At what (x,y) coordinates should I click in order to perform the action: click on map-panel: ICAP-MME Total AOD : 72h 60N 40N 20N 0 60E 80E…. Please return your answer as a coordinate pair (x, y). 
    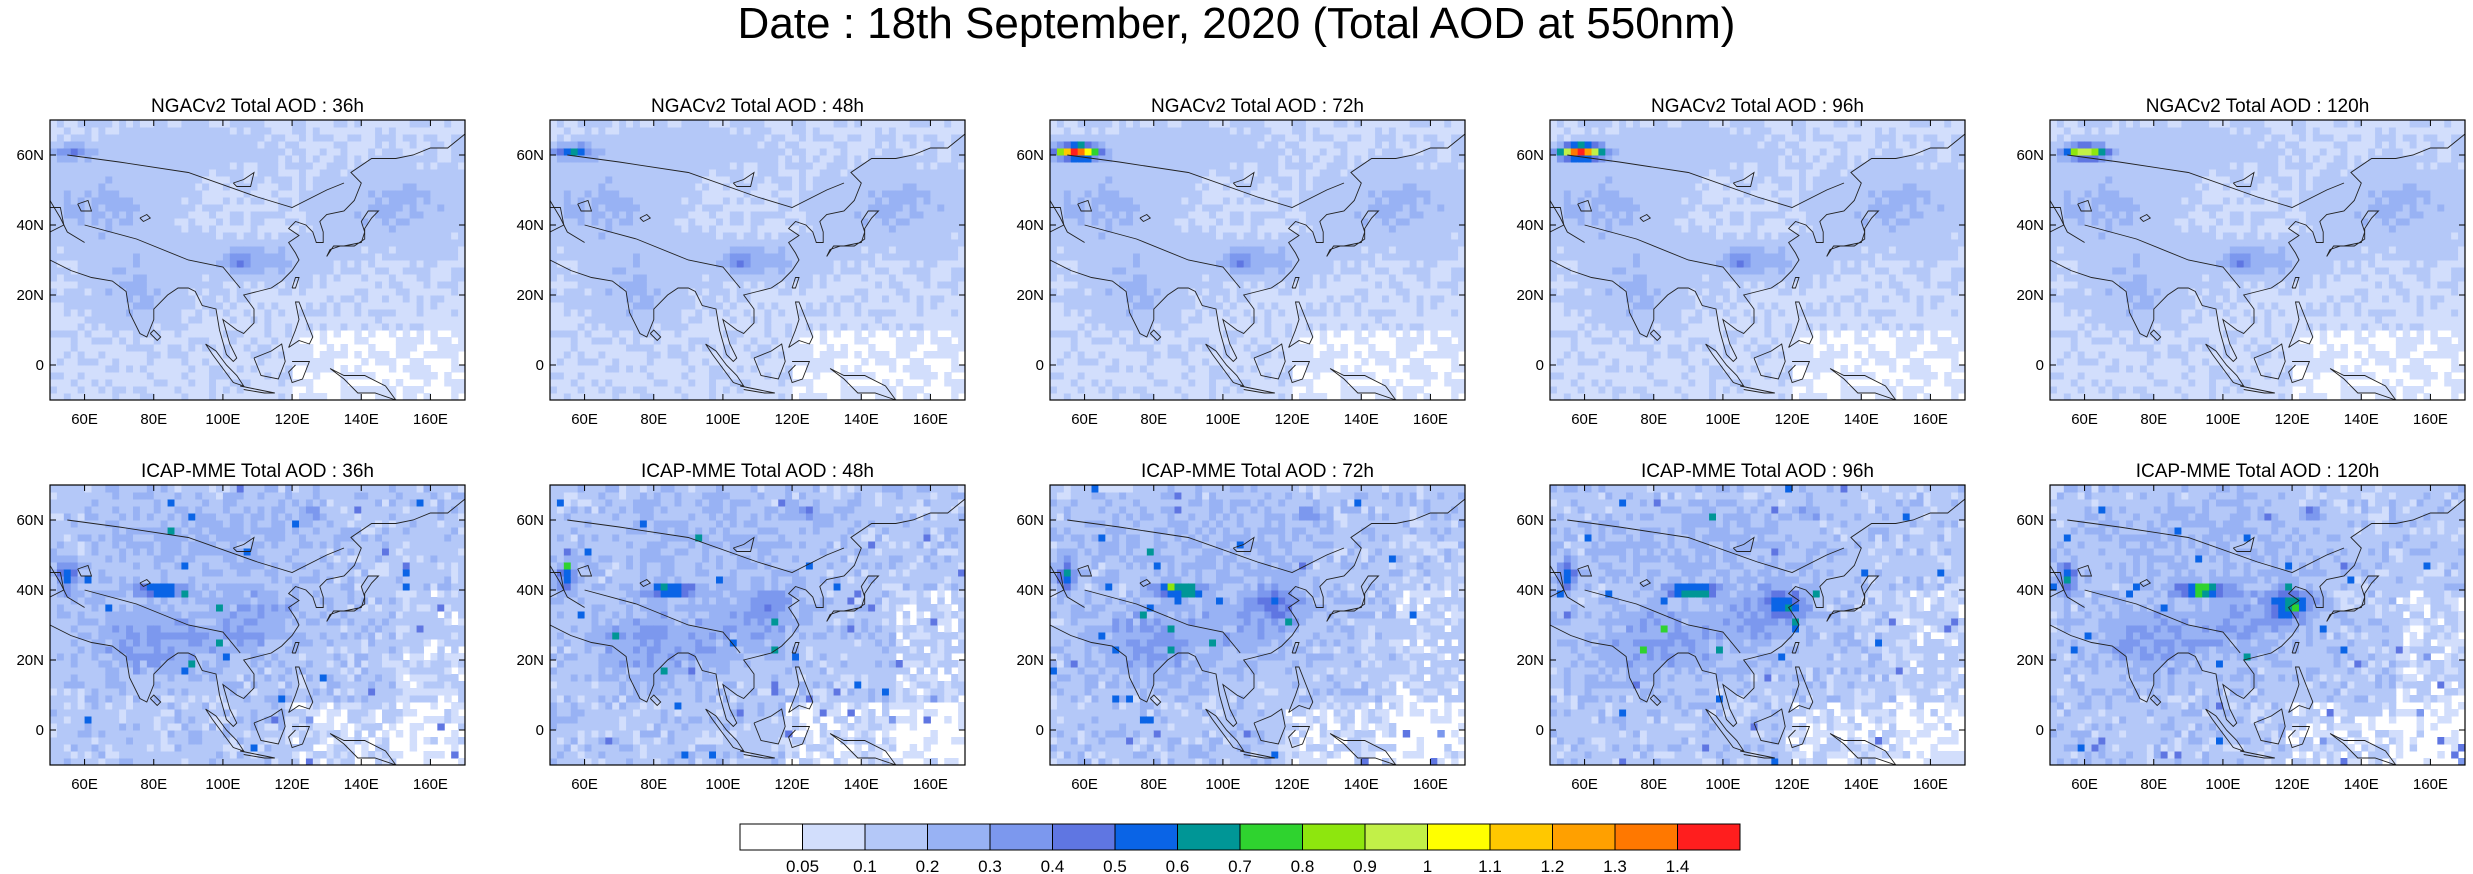
    Looking at the image, I should click on (1241, 627).